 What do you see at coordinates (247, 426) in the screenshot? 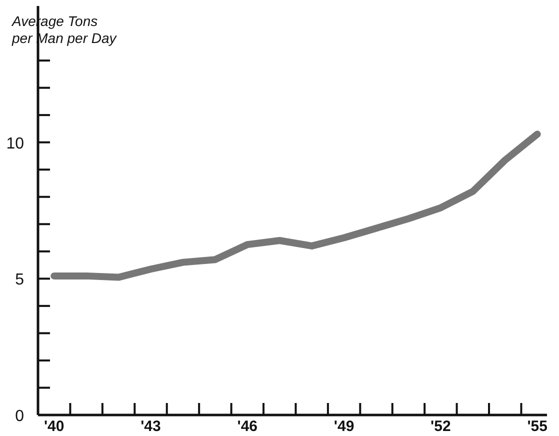
I see `x-tick-label: '46` at bounding box center [247, 426].